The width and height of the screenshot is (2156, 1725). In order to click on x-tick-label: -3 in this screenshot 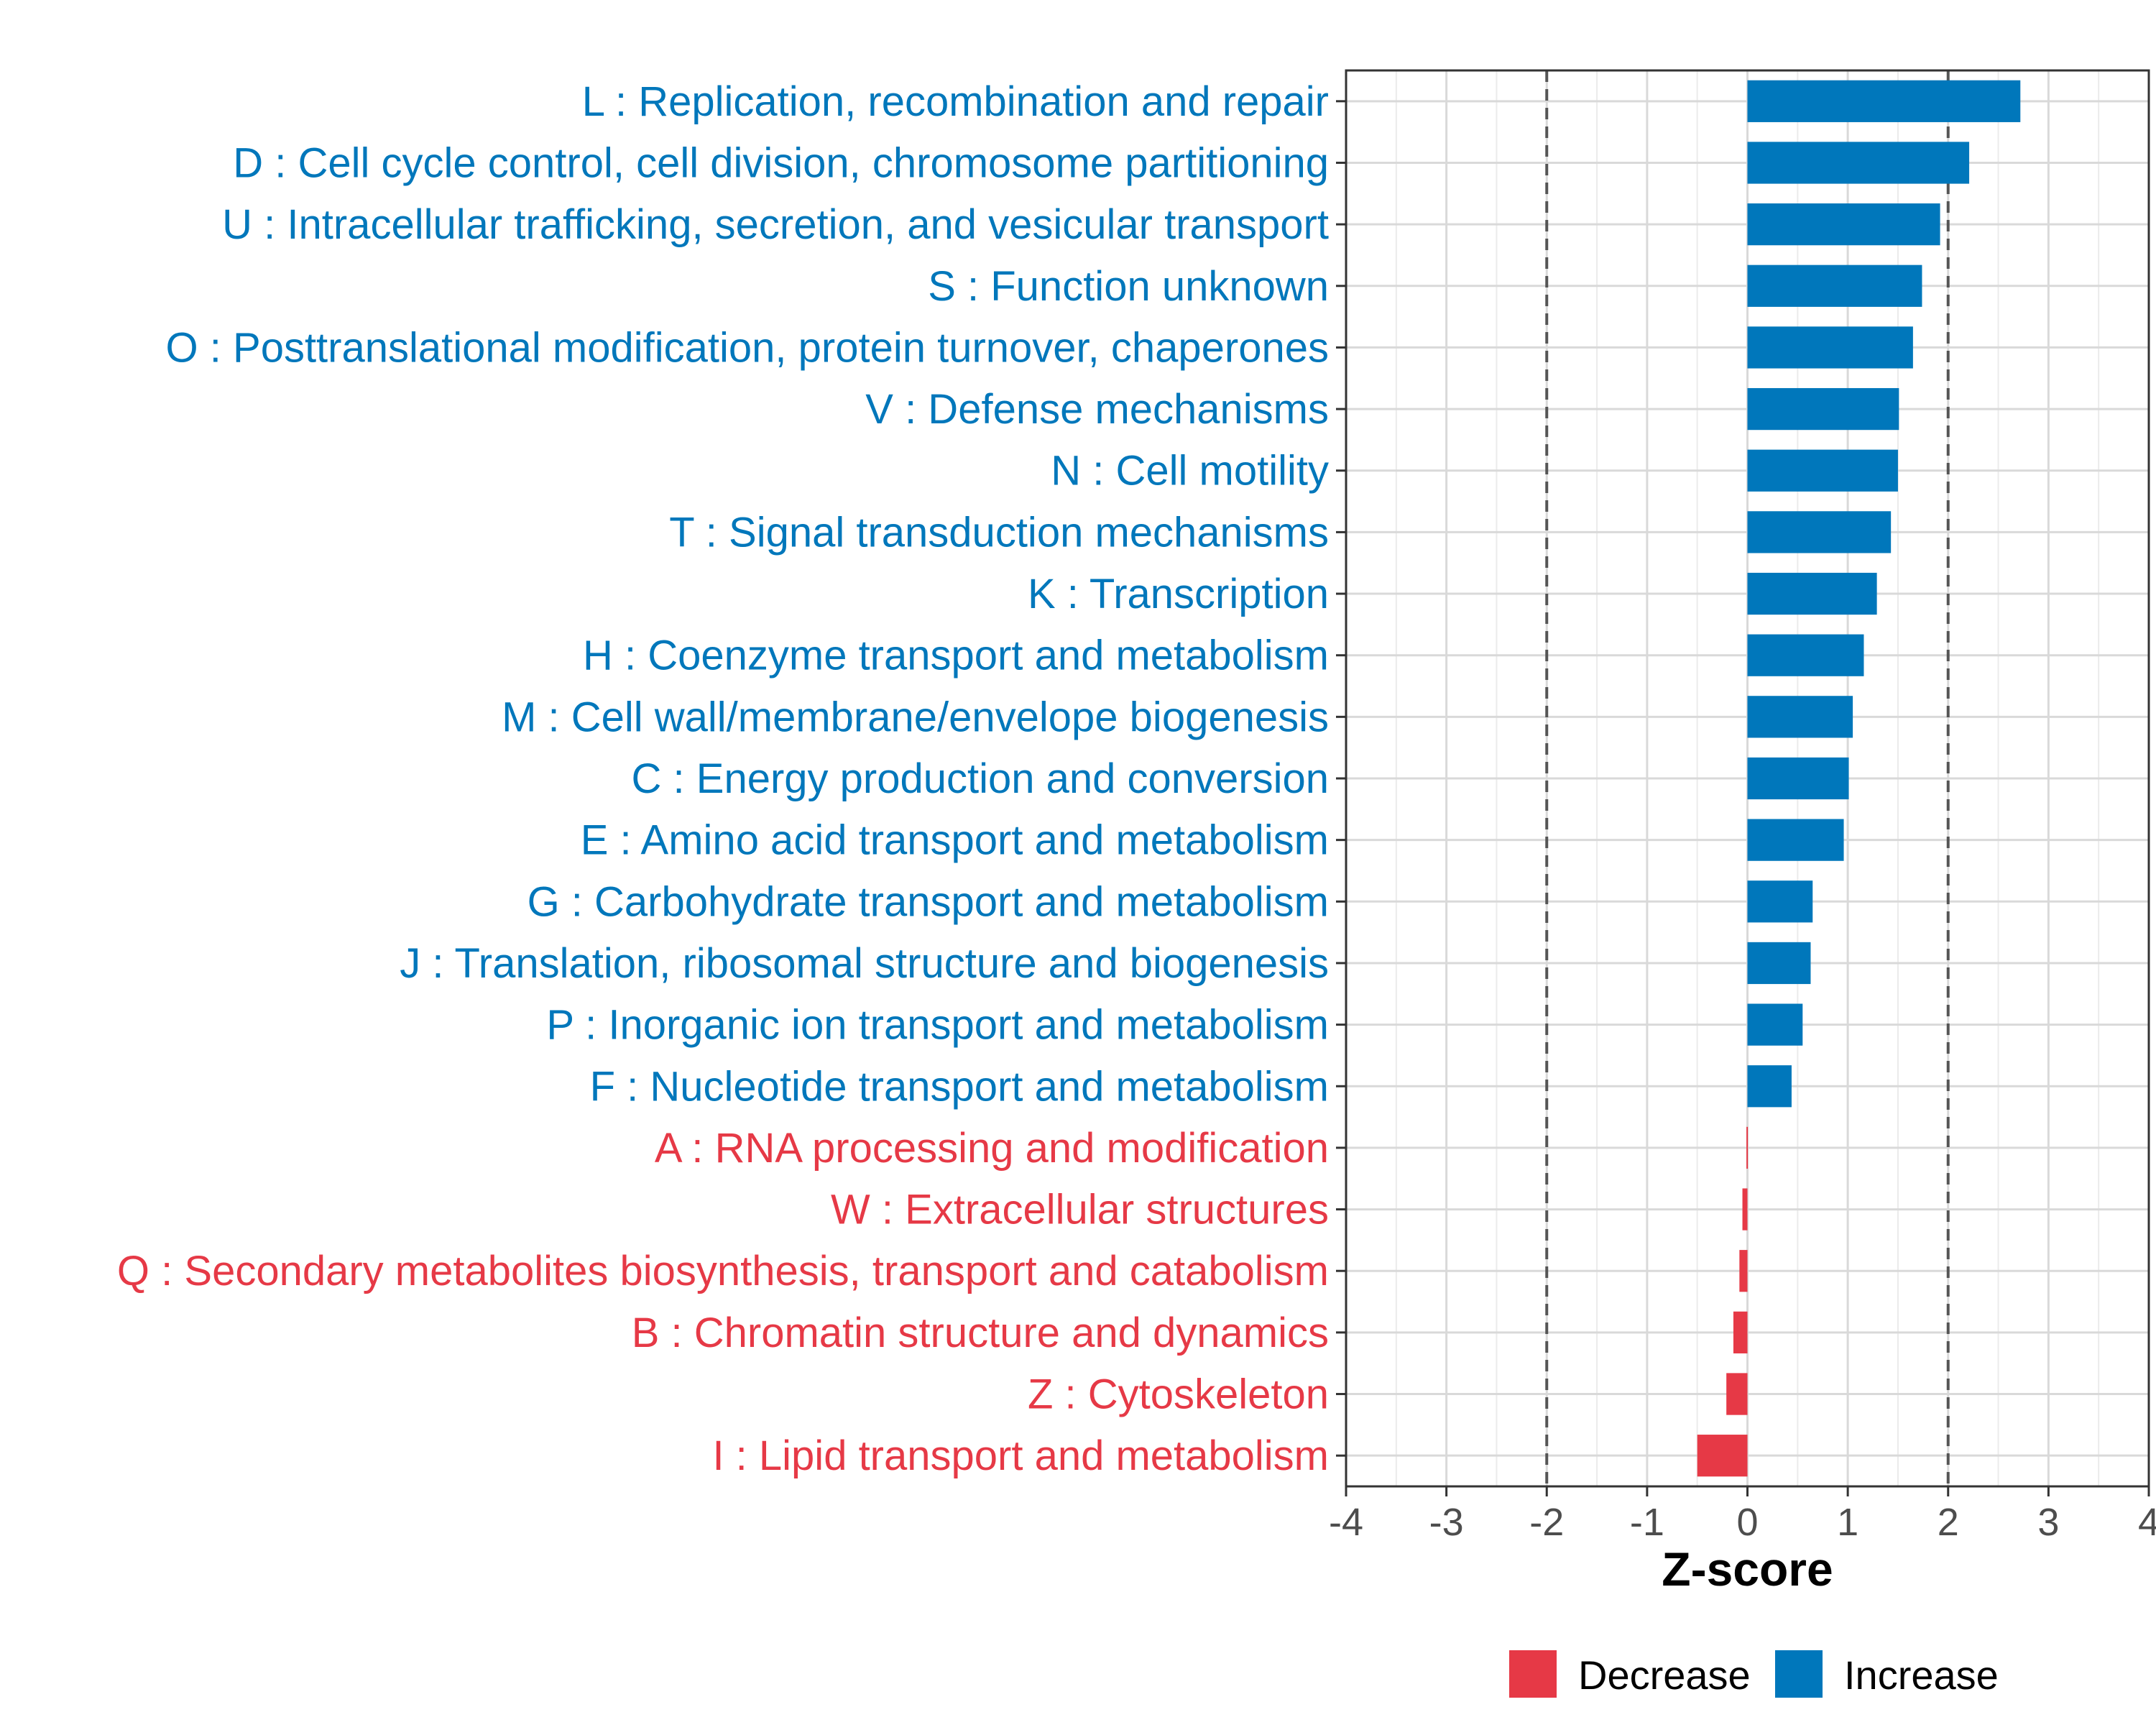, I will do `click(1446, 1522)`.